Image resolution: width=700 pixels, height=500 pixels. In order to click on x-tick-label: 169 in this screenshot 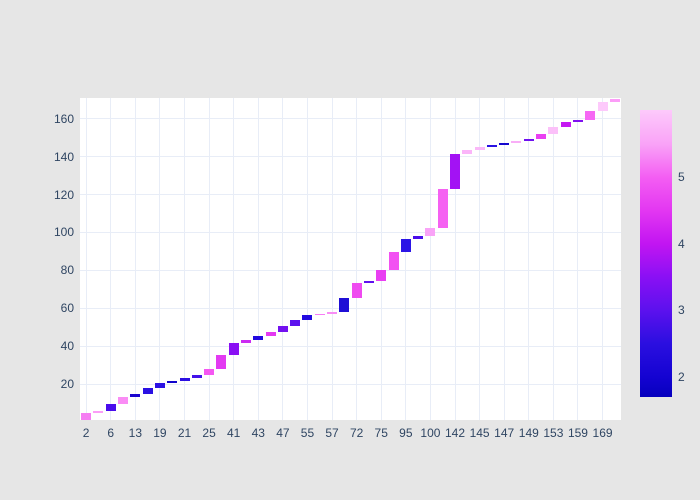, I will do `click(602, 433)`.